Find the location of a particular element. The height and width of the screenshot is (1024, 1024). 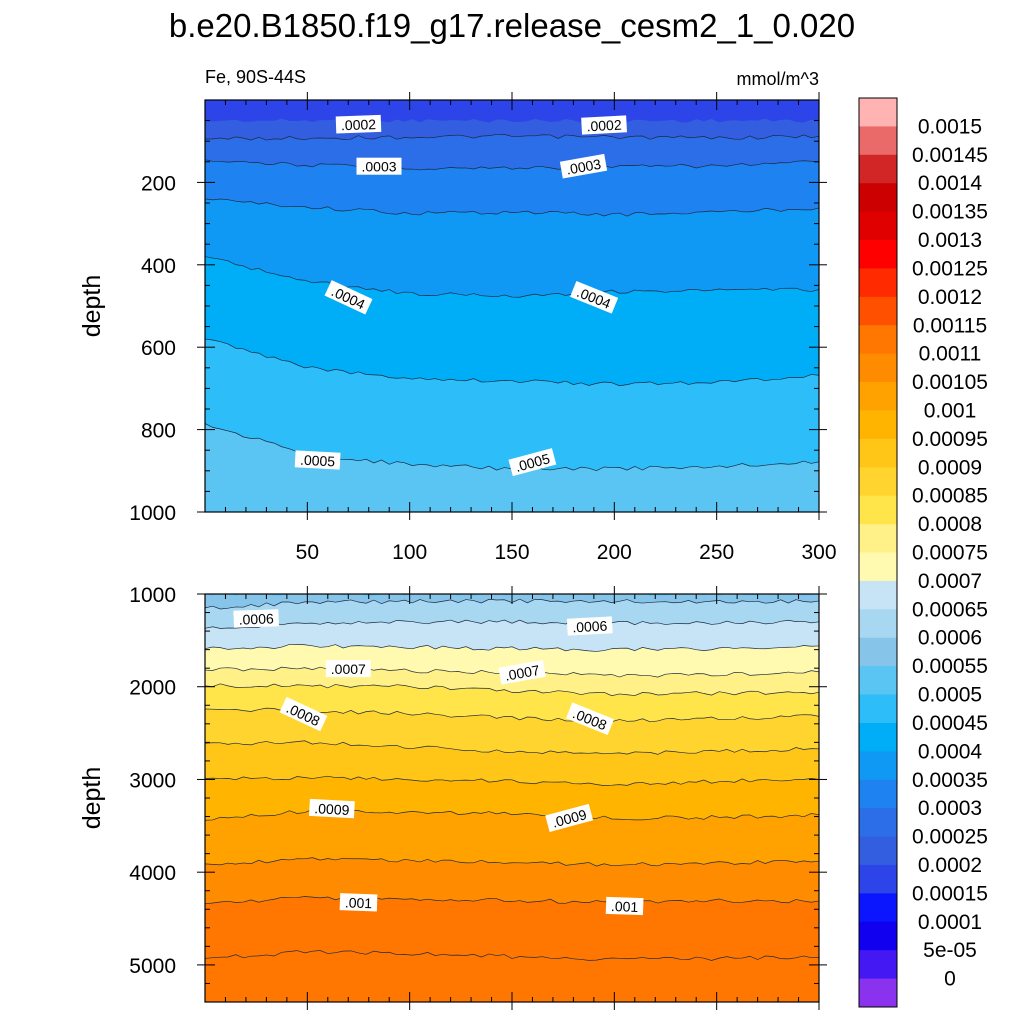

upper-y-axis-label: depth is located at coordinates (92, 306).